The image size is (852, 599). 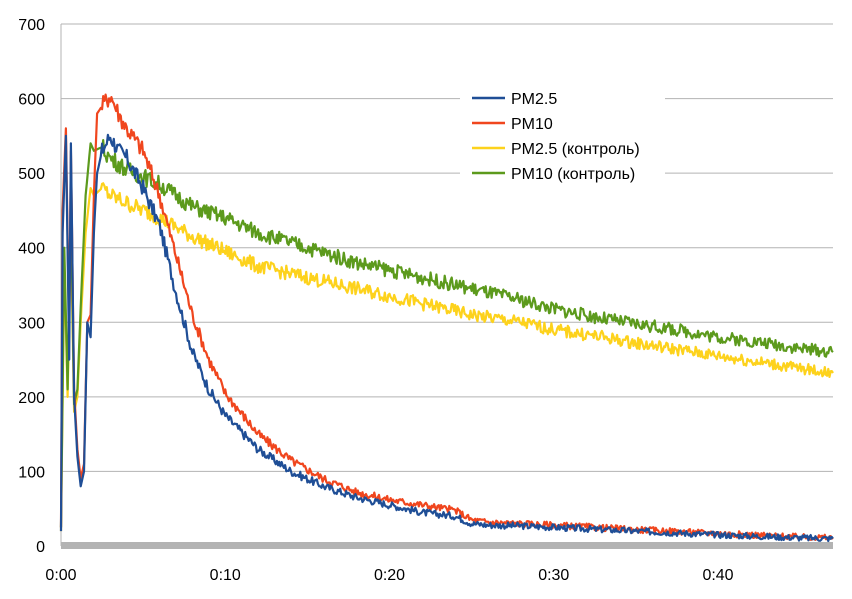 What do you see at coordinates (553, 575) in the screenshot?
I see `x-tick-label: 0:30` at bounding box center [553, 575].